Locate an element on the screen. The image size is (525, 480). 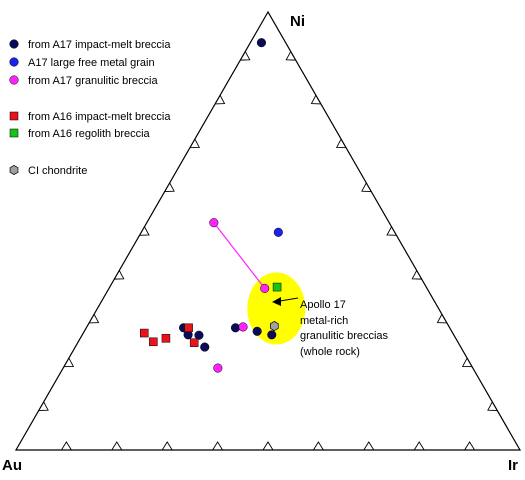
granulitic-tie-line is located at coordinates (239, 255).